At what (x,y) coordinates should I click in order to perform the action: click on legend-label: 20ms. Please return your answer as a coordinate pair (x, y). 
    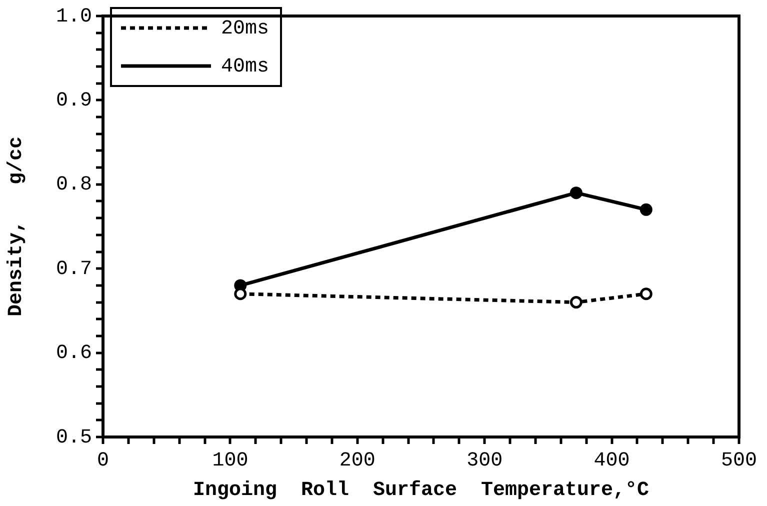
    Looking at the image, I should click on (245, 28).